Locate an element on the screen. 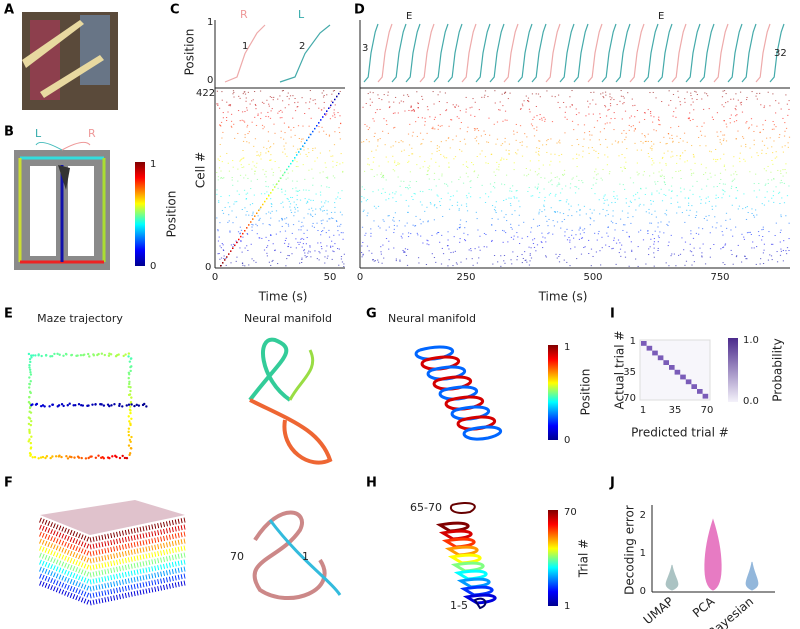 This screenshot has height=629, width=800. trial-label: 1 is located at coordinates (245, 46).